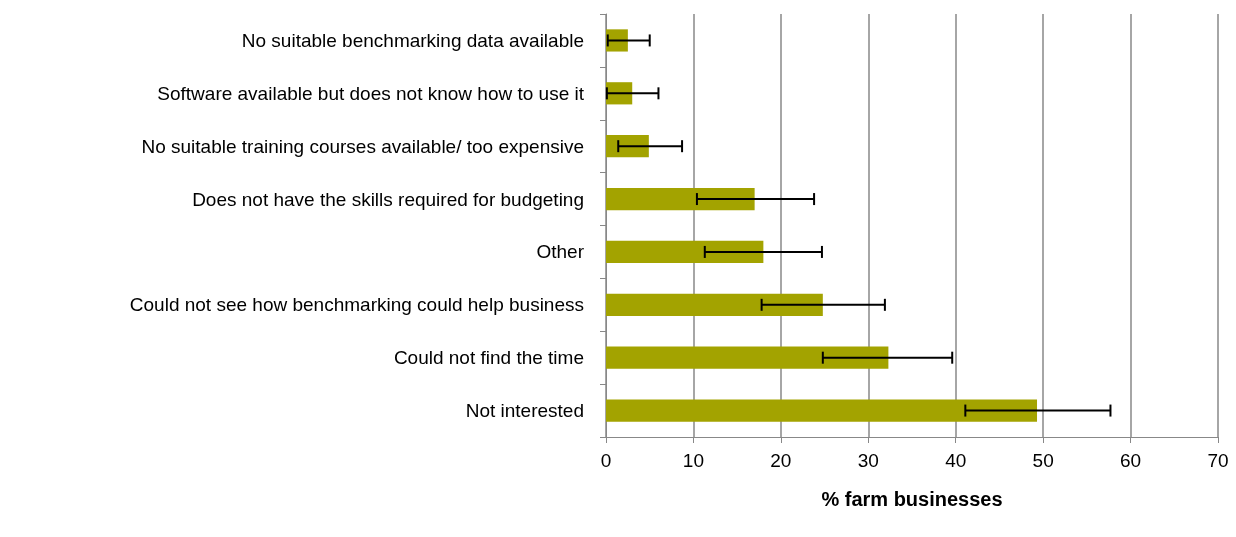 The height and width of the screenshot is (537, 1236). What do you see at coordinates (560, 252) in the screenshot?
I see `y-tick-label: Other` at bounding box center [560, 252].